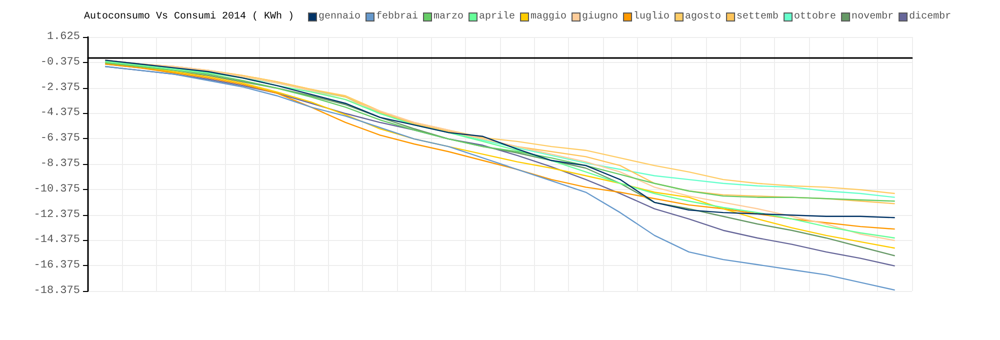  Describe the element at coordinates (930, 16) in the screenshot. I see `legend-label: dicembr` at that location.